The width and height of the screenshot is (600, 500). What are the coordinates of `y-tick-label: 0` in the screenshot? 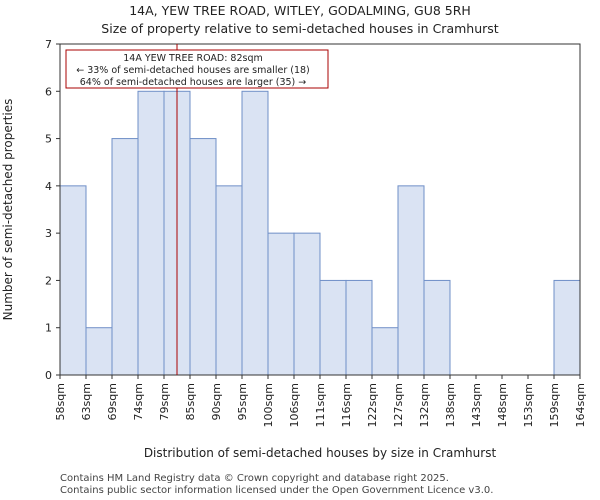 It's located at (48, 375).